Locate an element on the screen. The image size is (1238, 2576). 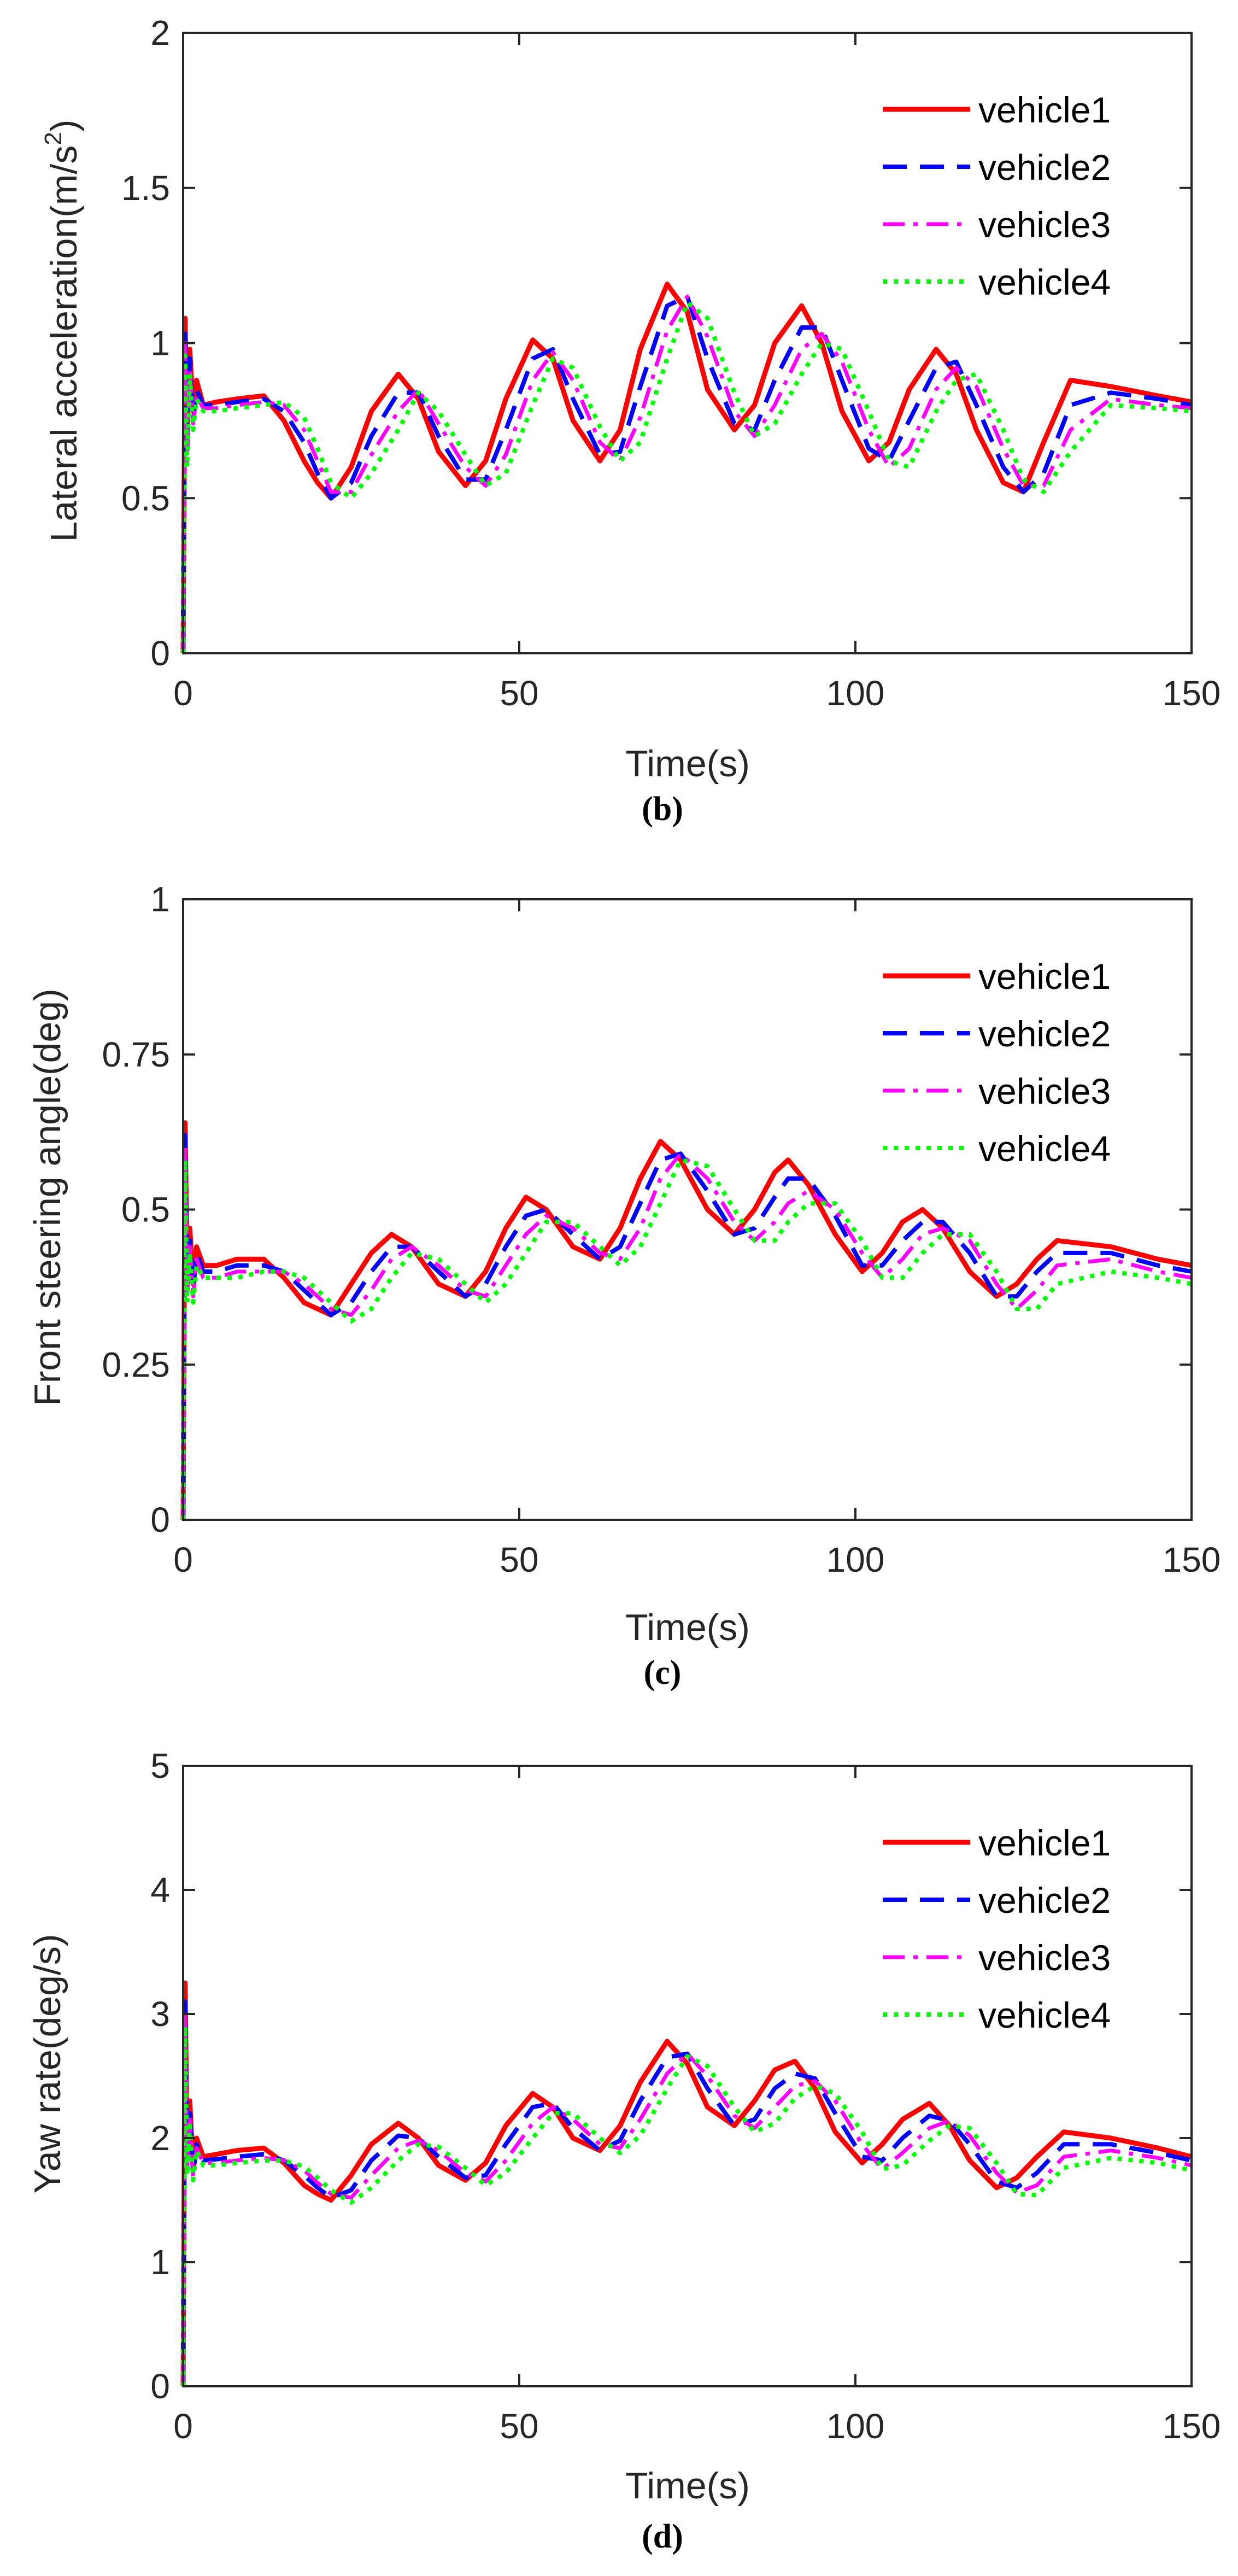
ytick-label-c-1: 0.25 is located at coordinates (136, 1365).